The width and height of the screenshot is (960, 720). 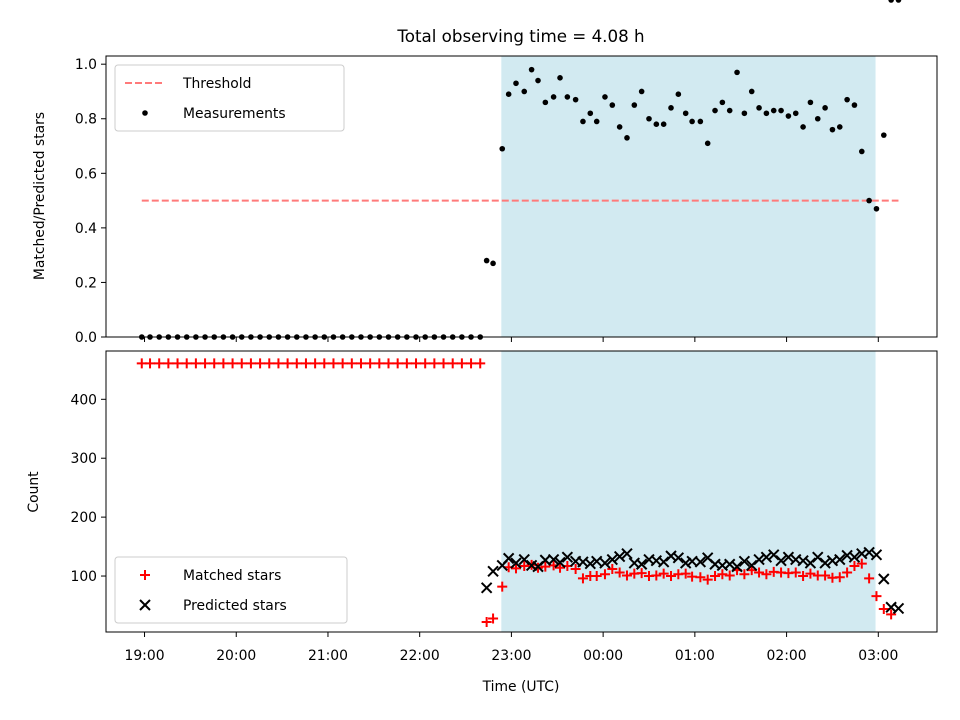 What do you see at coordinates (83, 577) in the screenshot?
I see `y-tick-label: 100` at bounding box center [83, 577].